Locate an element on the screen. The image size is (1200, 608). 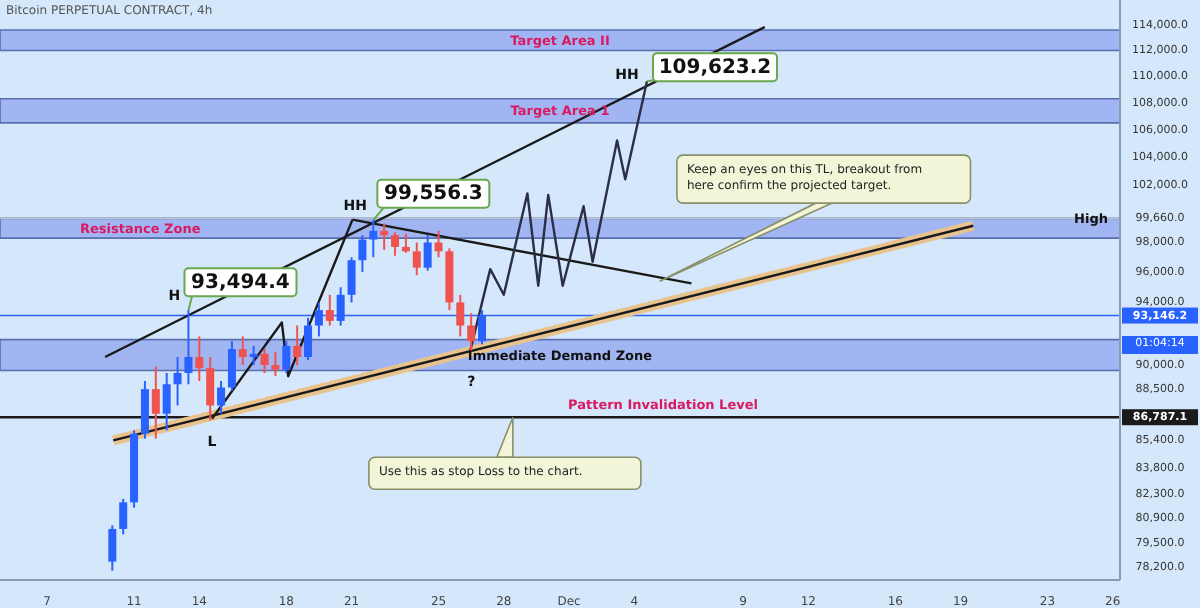
annotation: 93,494.4 is located at coordinates (240, 282).